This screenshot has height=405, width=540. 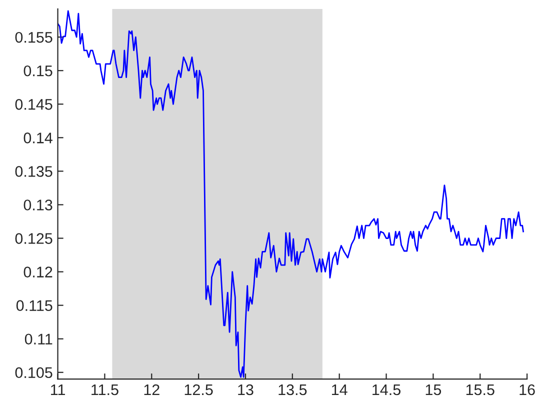 What do you see at coordinates (152, 390) in the screenshot?
I see `x-tick-label: 12` at bounding box center [152, 390].